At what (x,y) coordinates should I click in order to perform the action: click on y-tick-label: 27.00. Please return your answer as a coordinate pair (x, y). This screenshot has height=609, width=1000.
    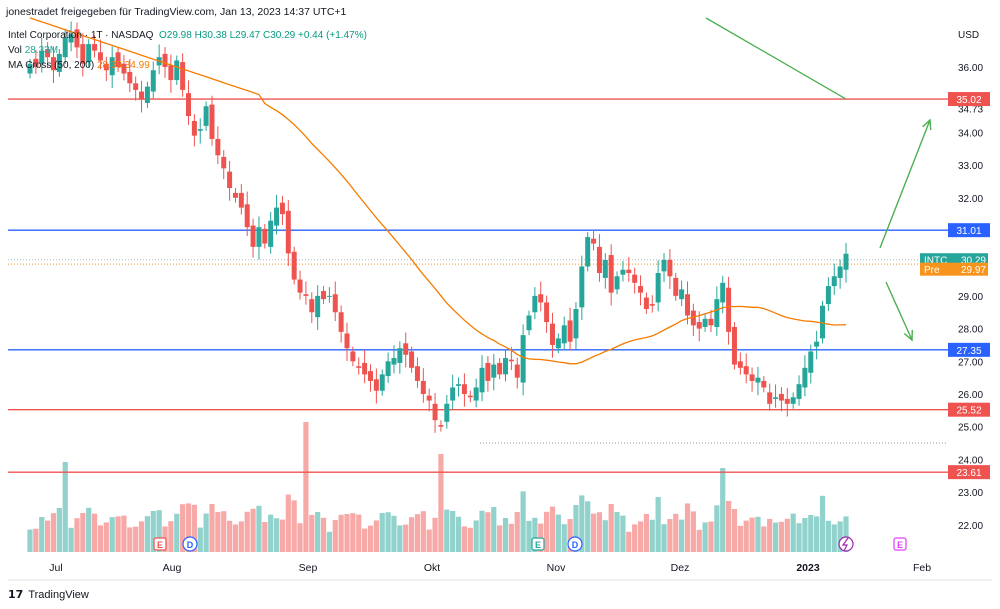
    Looking at the image, I should click on (970, 362).